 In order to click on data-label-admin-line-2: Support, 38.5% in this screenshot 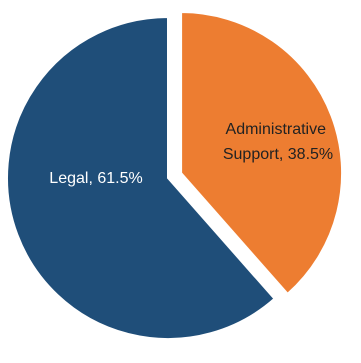, I will do `click(278, 154)`.